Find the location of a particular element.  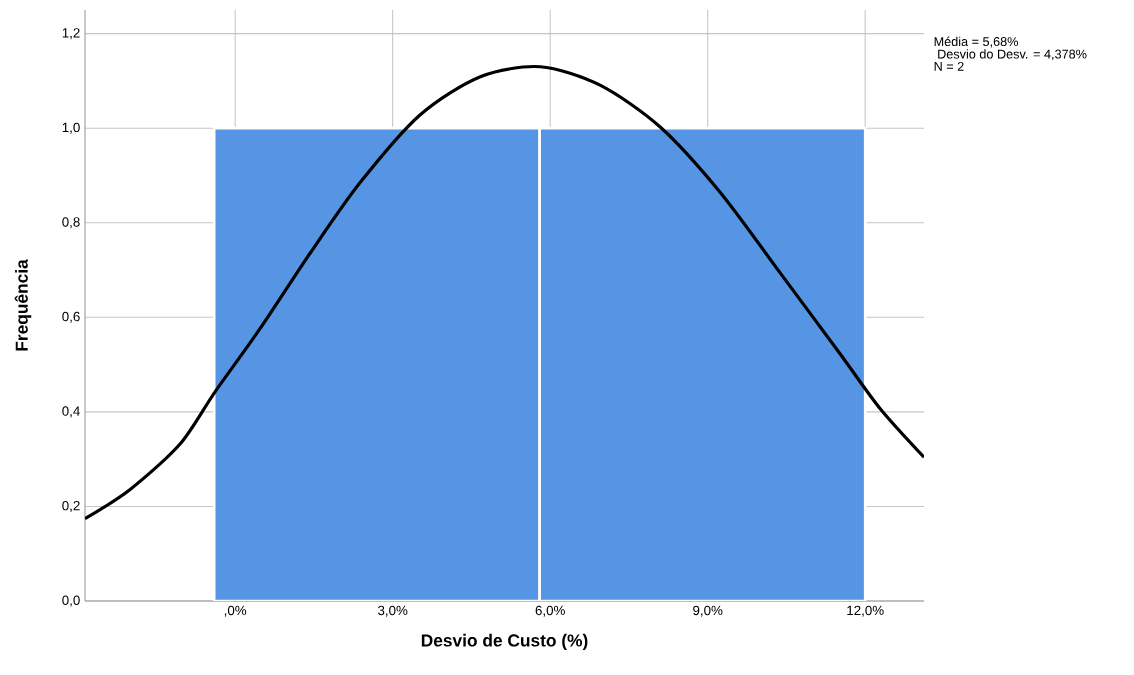

text: Desvio do Desv. = 4,378% is located at coordinates (1012, 55).